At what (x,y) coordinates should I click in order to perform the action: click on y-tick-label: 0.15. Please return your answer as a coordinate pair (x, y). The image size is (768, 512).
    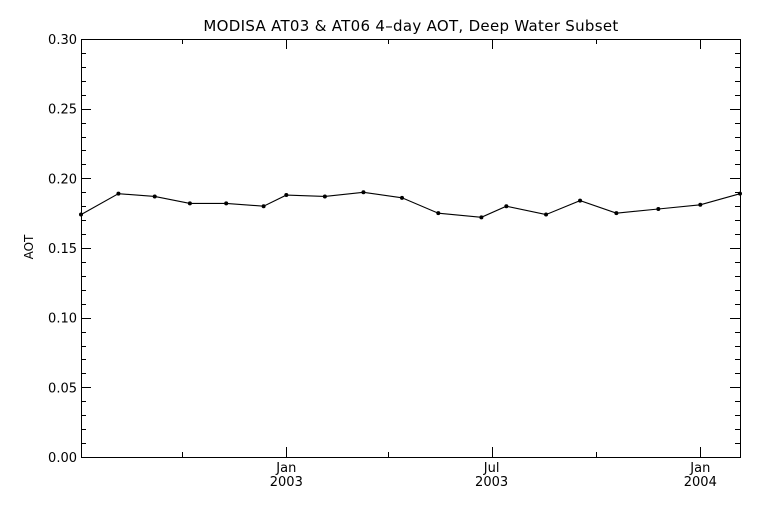
    Looking at the image, I should click on (62, 249).